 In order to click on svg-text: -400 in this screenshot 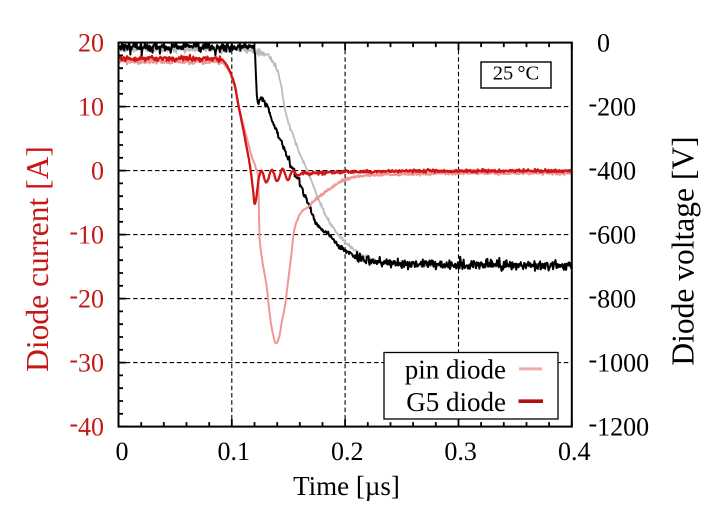, I will do `click(613, 169)`.